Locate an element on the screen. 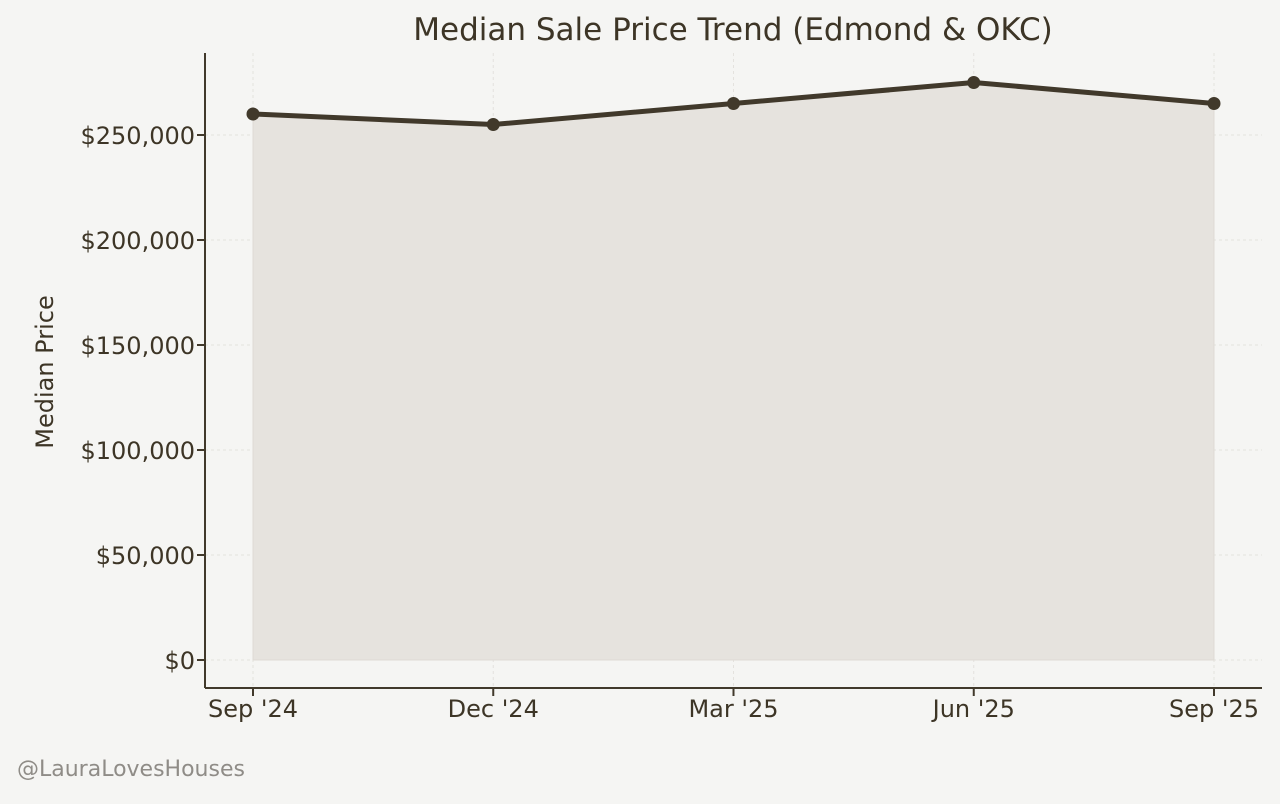  y-tick-label: $100,000 is located at coordinates (137, 451).